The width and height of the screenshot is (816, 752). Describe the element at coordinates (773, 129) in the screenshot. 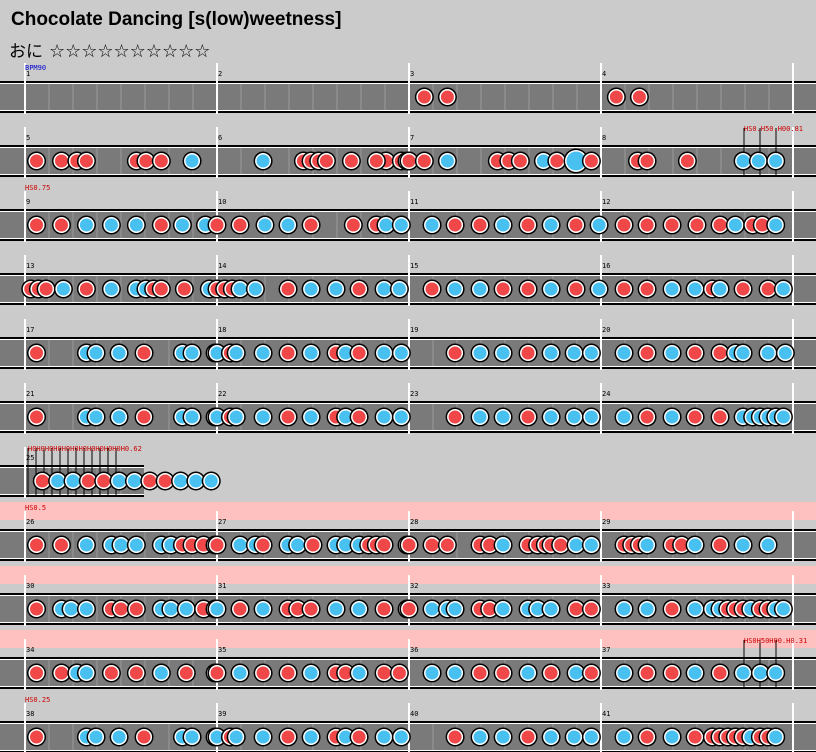

I see `hs-label: HS0.H50.H00.81` at that location.